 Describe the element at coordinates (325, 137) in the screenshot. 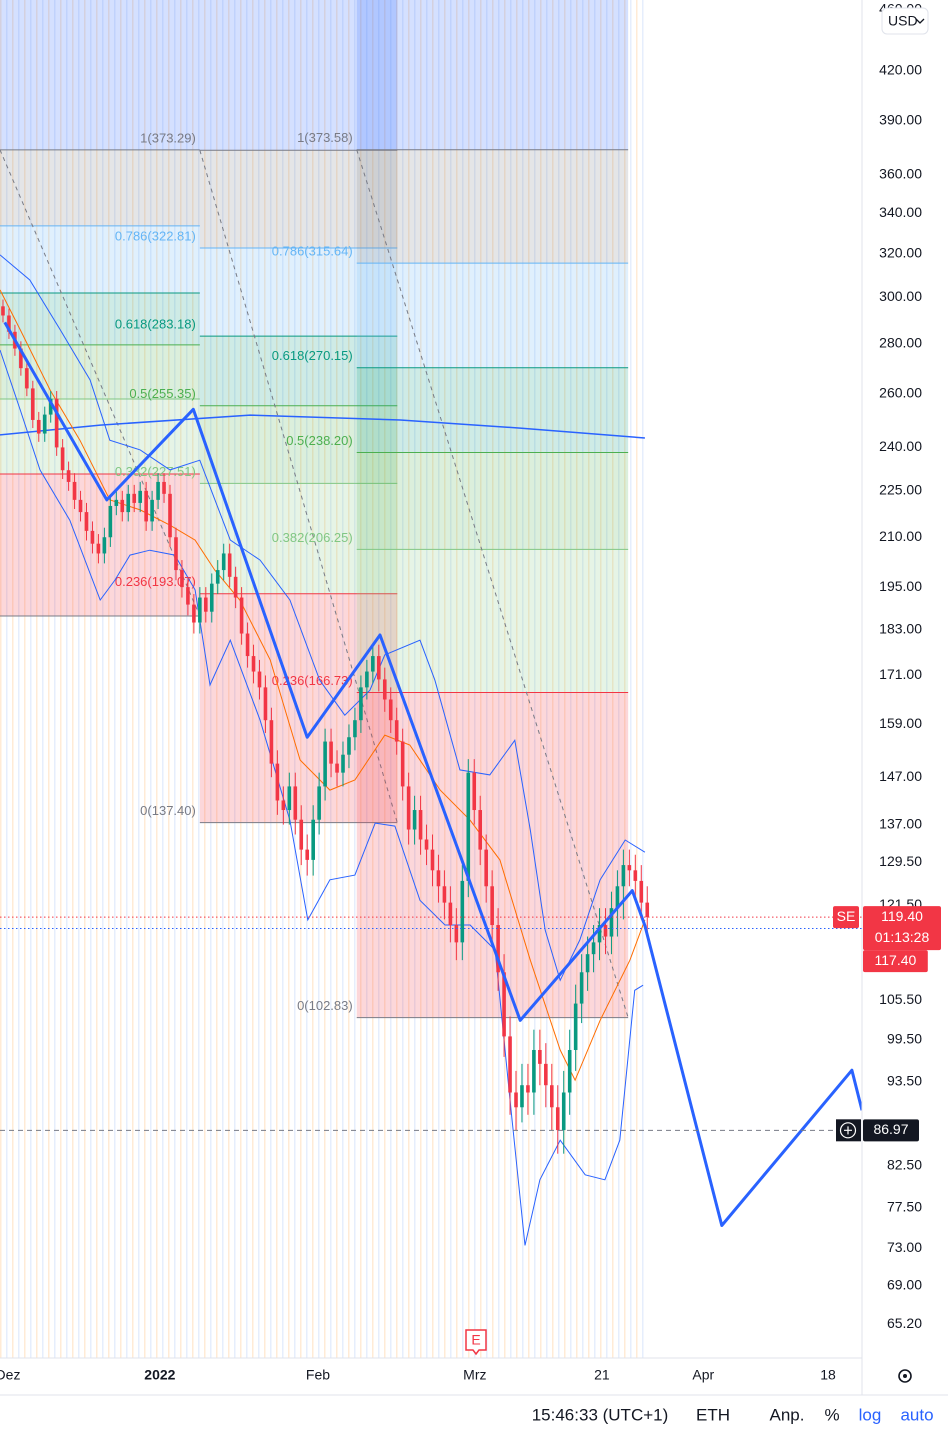

I see `fib-label: 1(373.58)` at that location.